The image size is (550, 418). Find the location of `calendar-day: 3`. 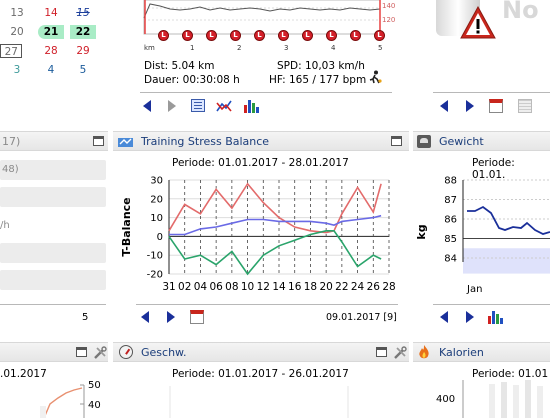

calendar-day: 3 is located at coordinates (17, 70).